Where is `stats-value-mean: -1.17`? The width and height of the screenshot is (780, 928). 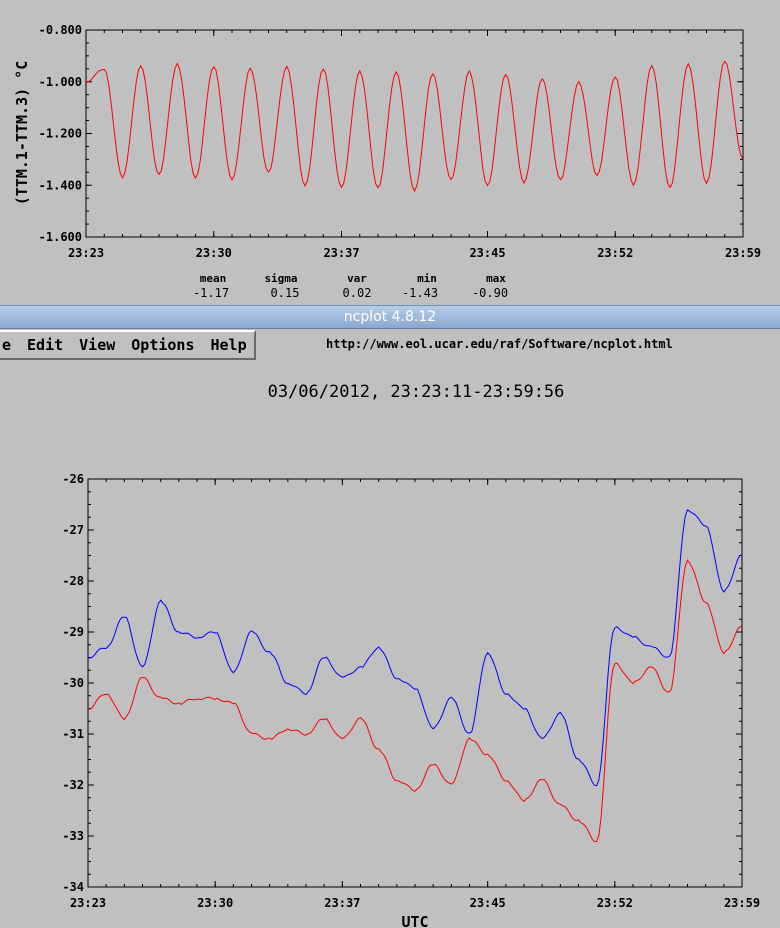 stats-value-mean: -1.17 is located at coordinates (211, 293).